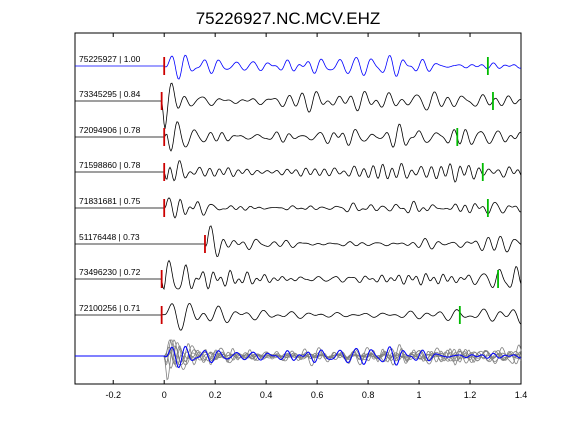 The image size is (576, 432). What do you see at coordinates (110, 308) in the screenshot?
I see `trace-label: 72100256 | 0.71` at bounding box center [110, 308].